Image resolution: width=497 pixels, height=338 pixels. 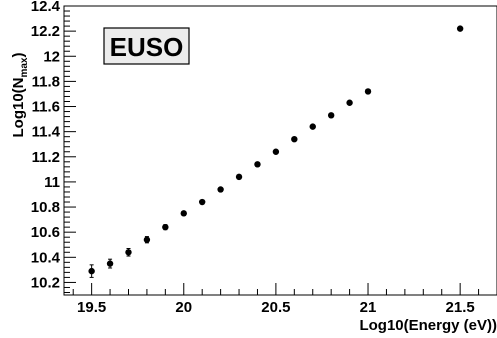 I want to click on legend-box: EUSO, so click(x=146, y=46).